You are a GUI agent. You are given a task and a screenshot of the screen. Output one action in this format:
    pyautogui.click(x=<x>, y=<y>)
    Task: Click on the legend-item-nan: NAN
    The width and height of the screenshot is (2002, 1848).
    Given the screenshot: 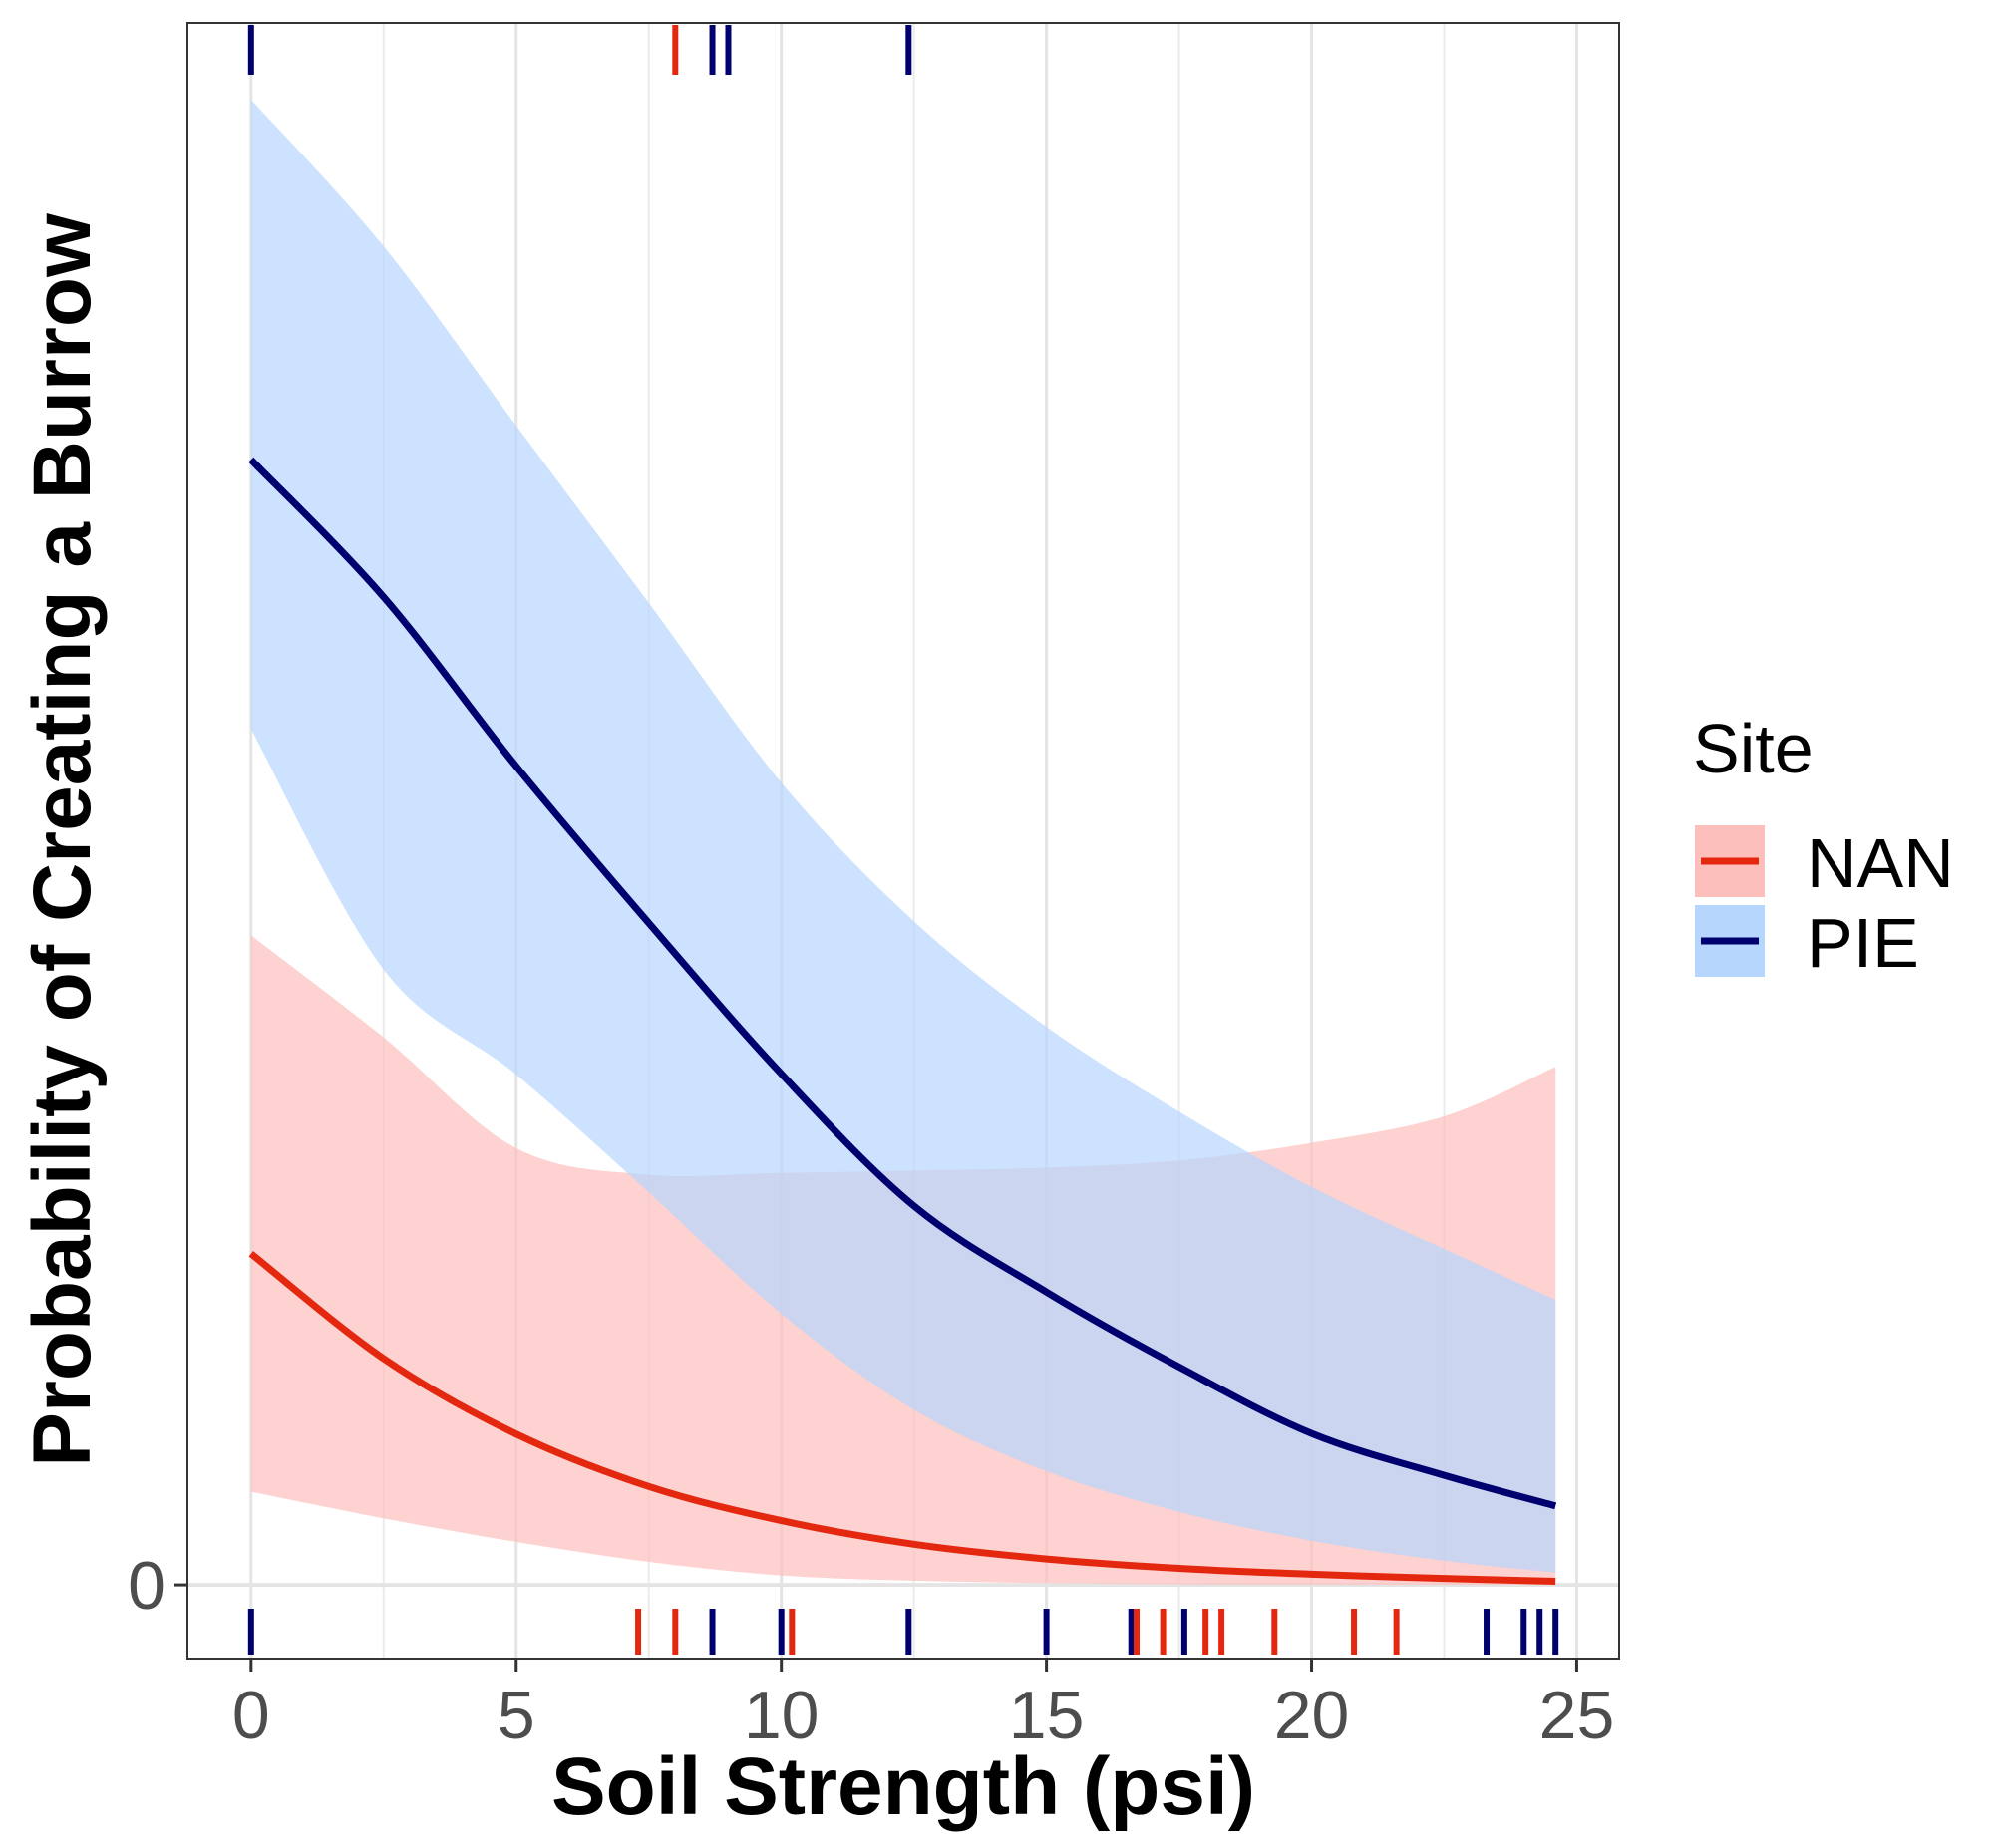 What is the action you would take?
    pyautogui.click(x=1824, y=863)
    